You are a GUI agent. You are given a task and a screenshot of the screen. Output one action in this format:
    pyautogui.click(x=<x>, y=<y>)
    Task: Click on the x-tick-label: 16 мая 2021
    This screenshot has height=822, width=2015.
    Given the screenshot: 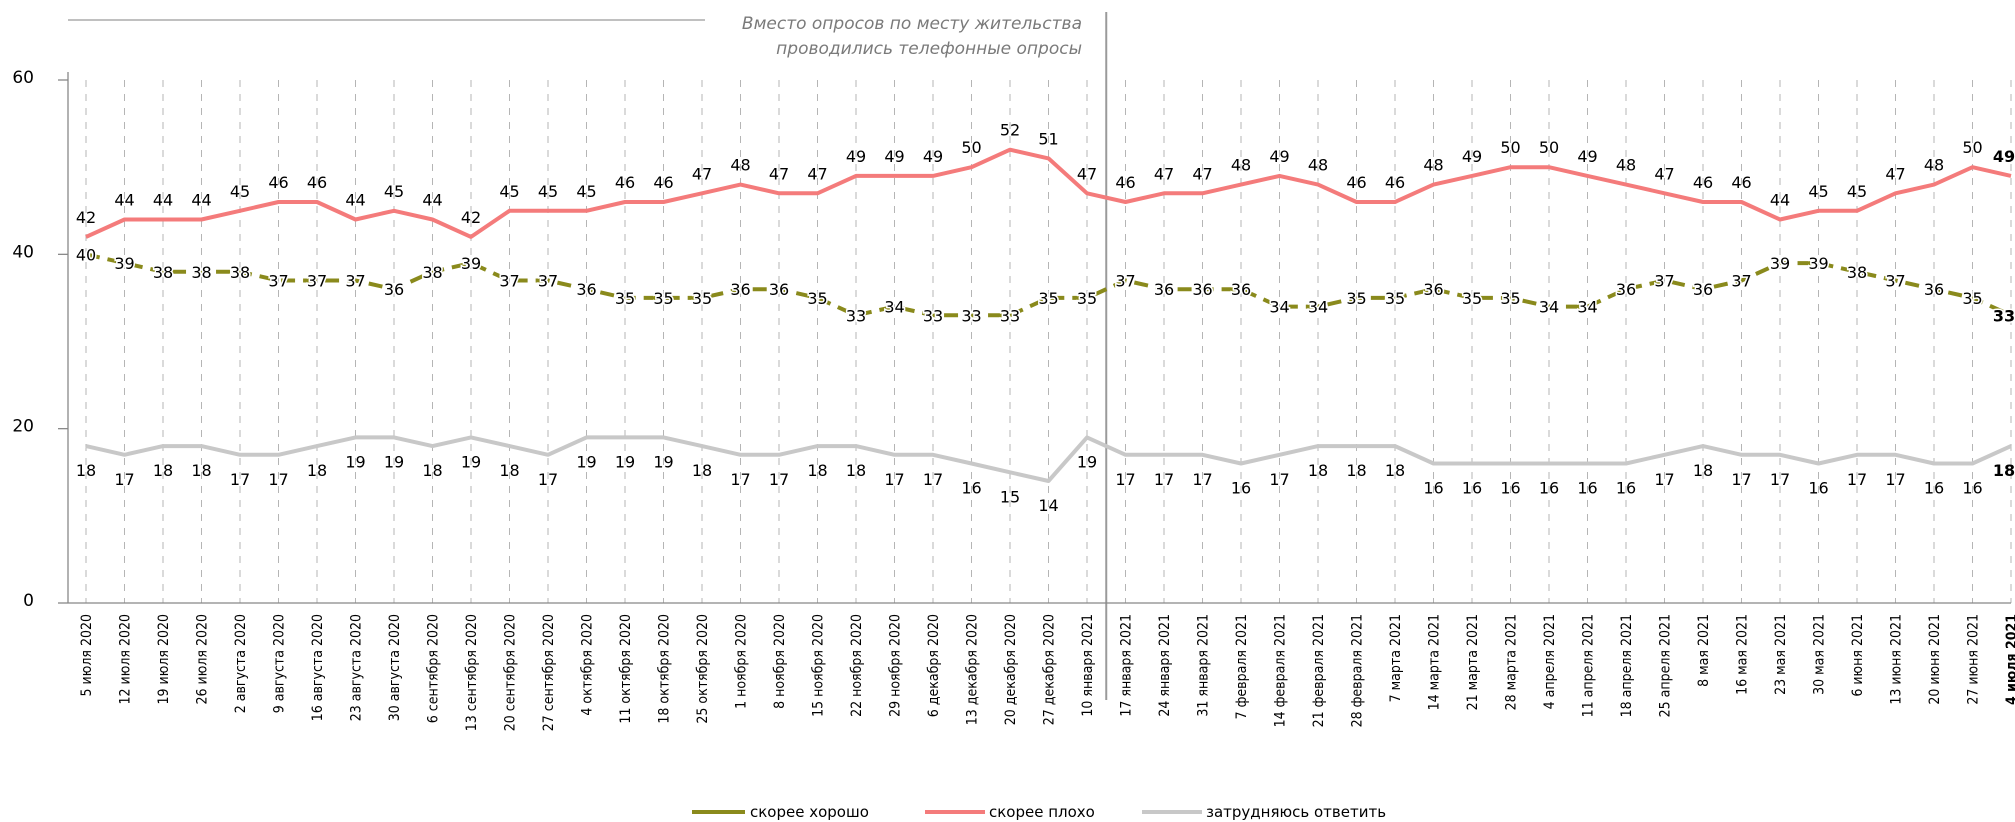 What is the action you would take?
    pyautogui.click(x=1743, y=654)
    